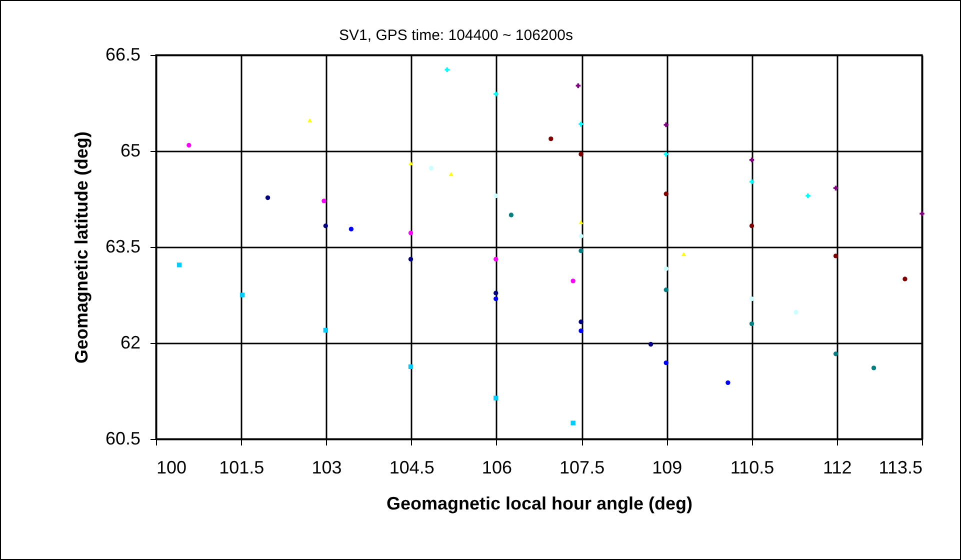 The width and height of the screenshot is (961, 560). What do you see at coordinates (130, 150) in the screenshot?
I see `y-tick-label: 65` at bounding box center [130, 150].